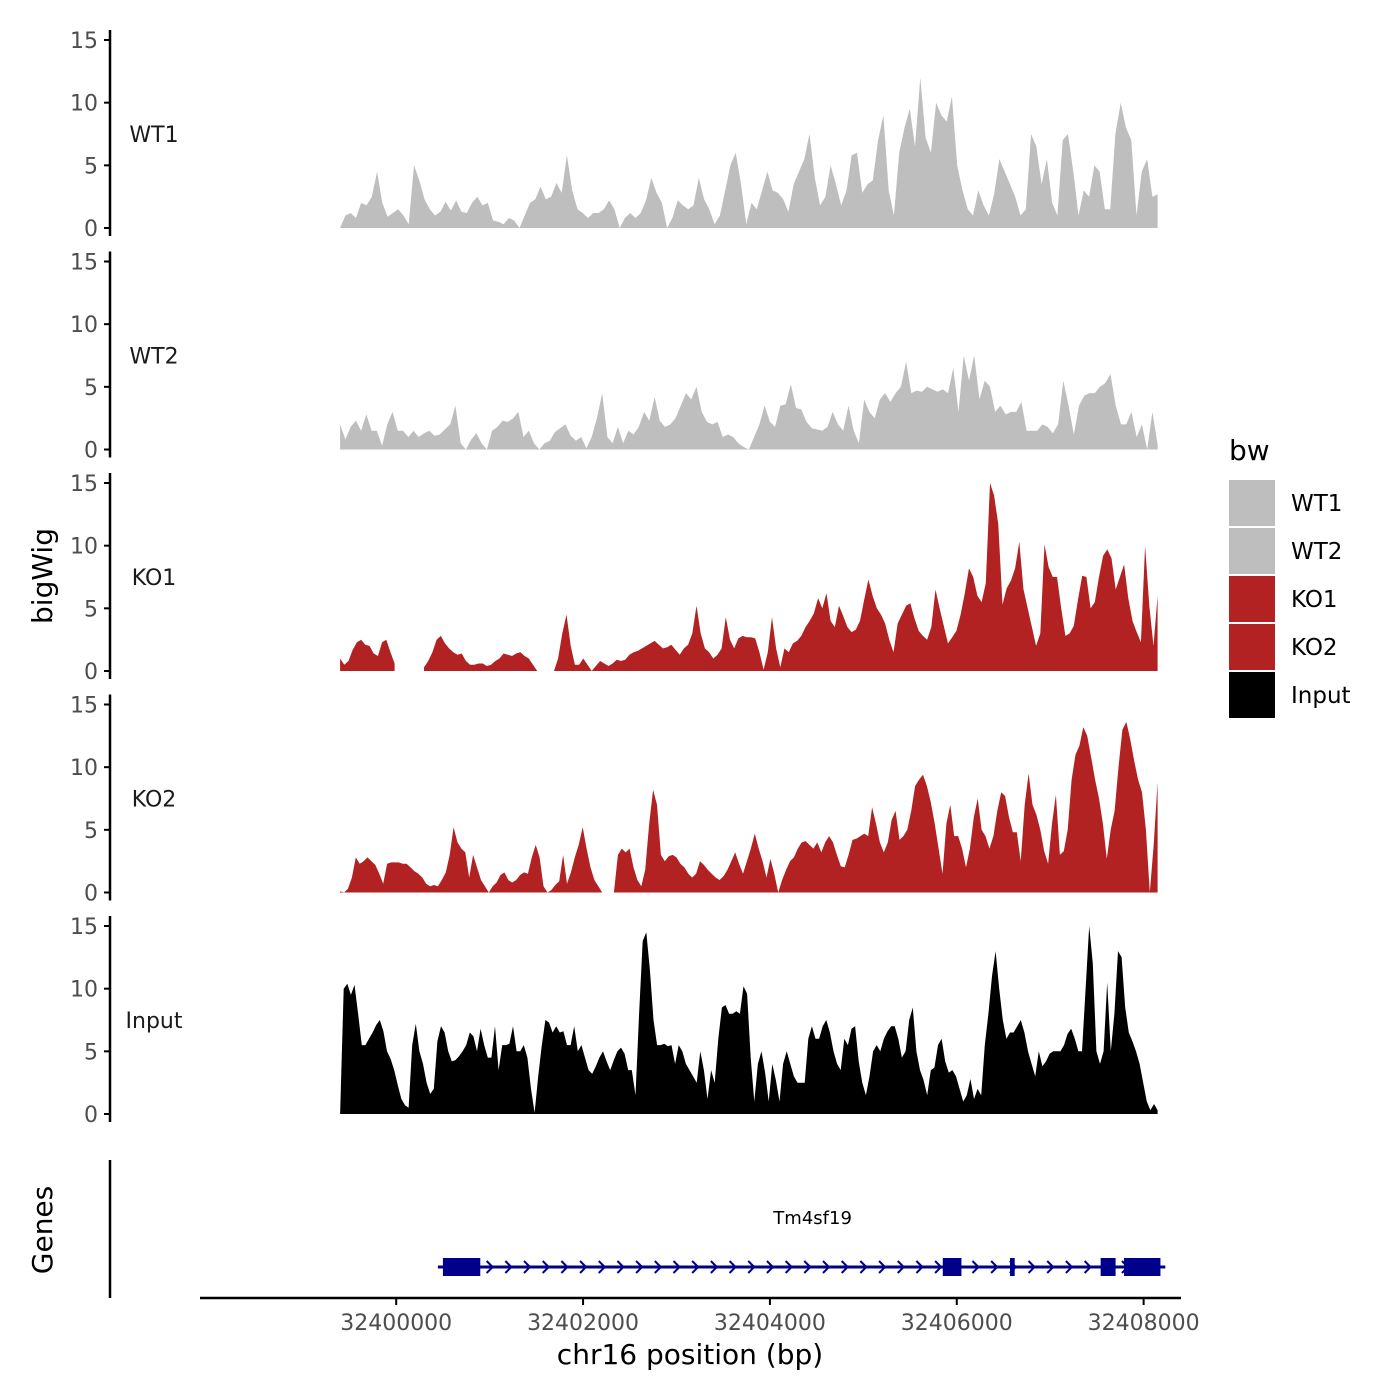 The height and width of the screenshot is (1400, 1400). I want to click on track-WT1: 0 5 10 15 WT1, so click(614, 135).